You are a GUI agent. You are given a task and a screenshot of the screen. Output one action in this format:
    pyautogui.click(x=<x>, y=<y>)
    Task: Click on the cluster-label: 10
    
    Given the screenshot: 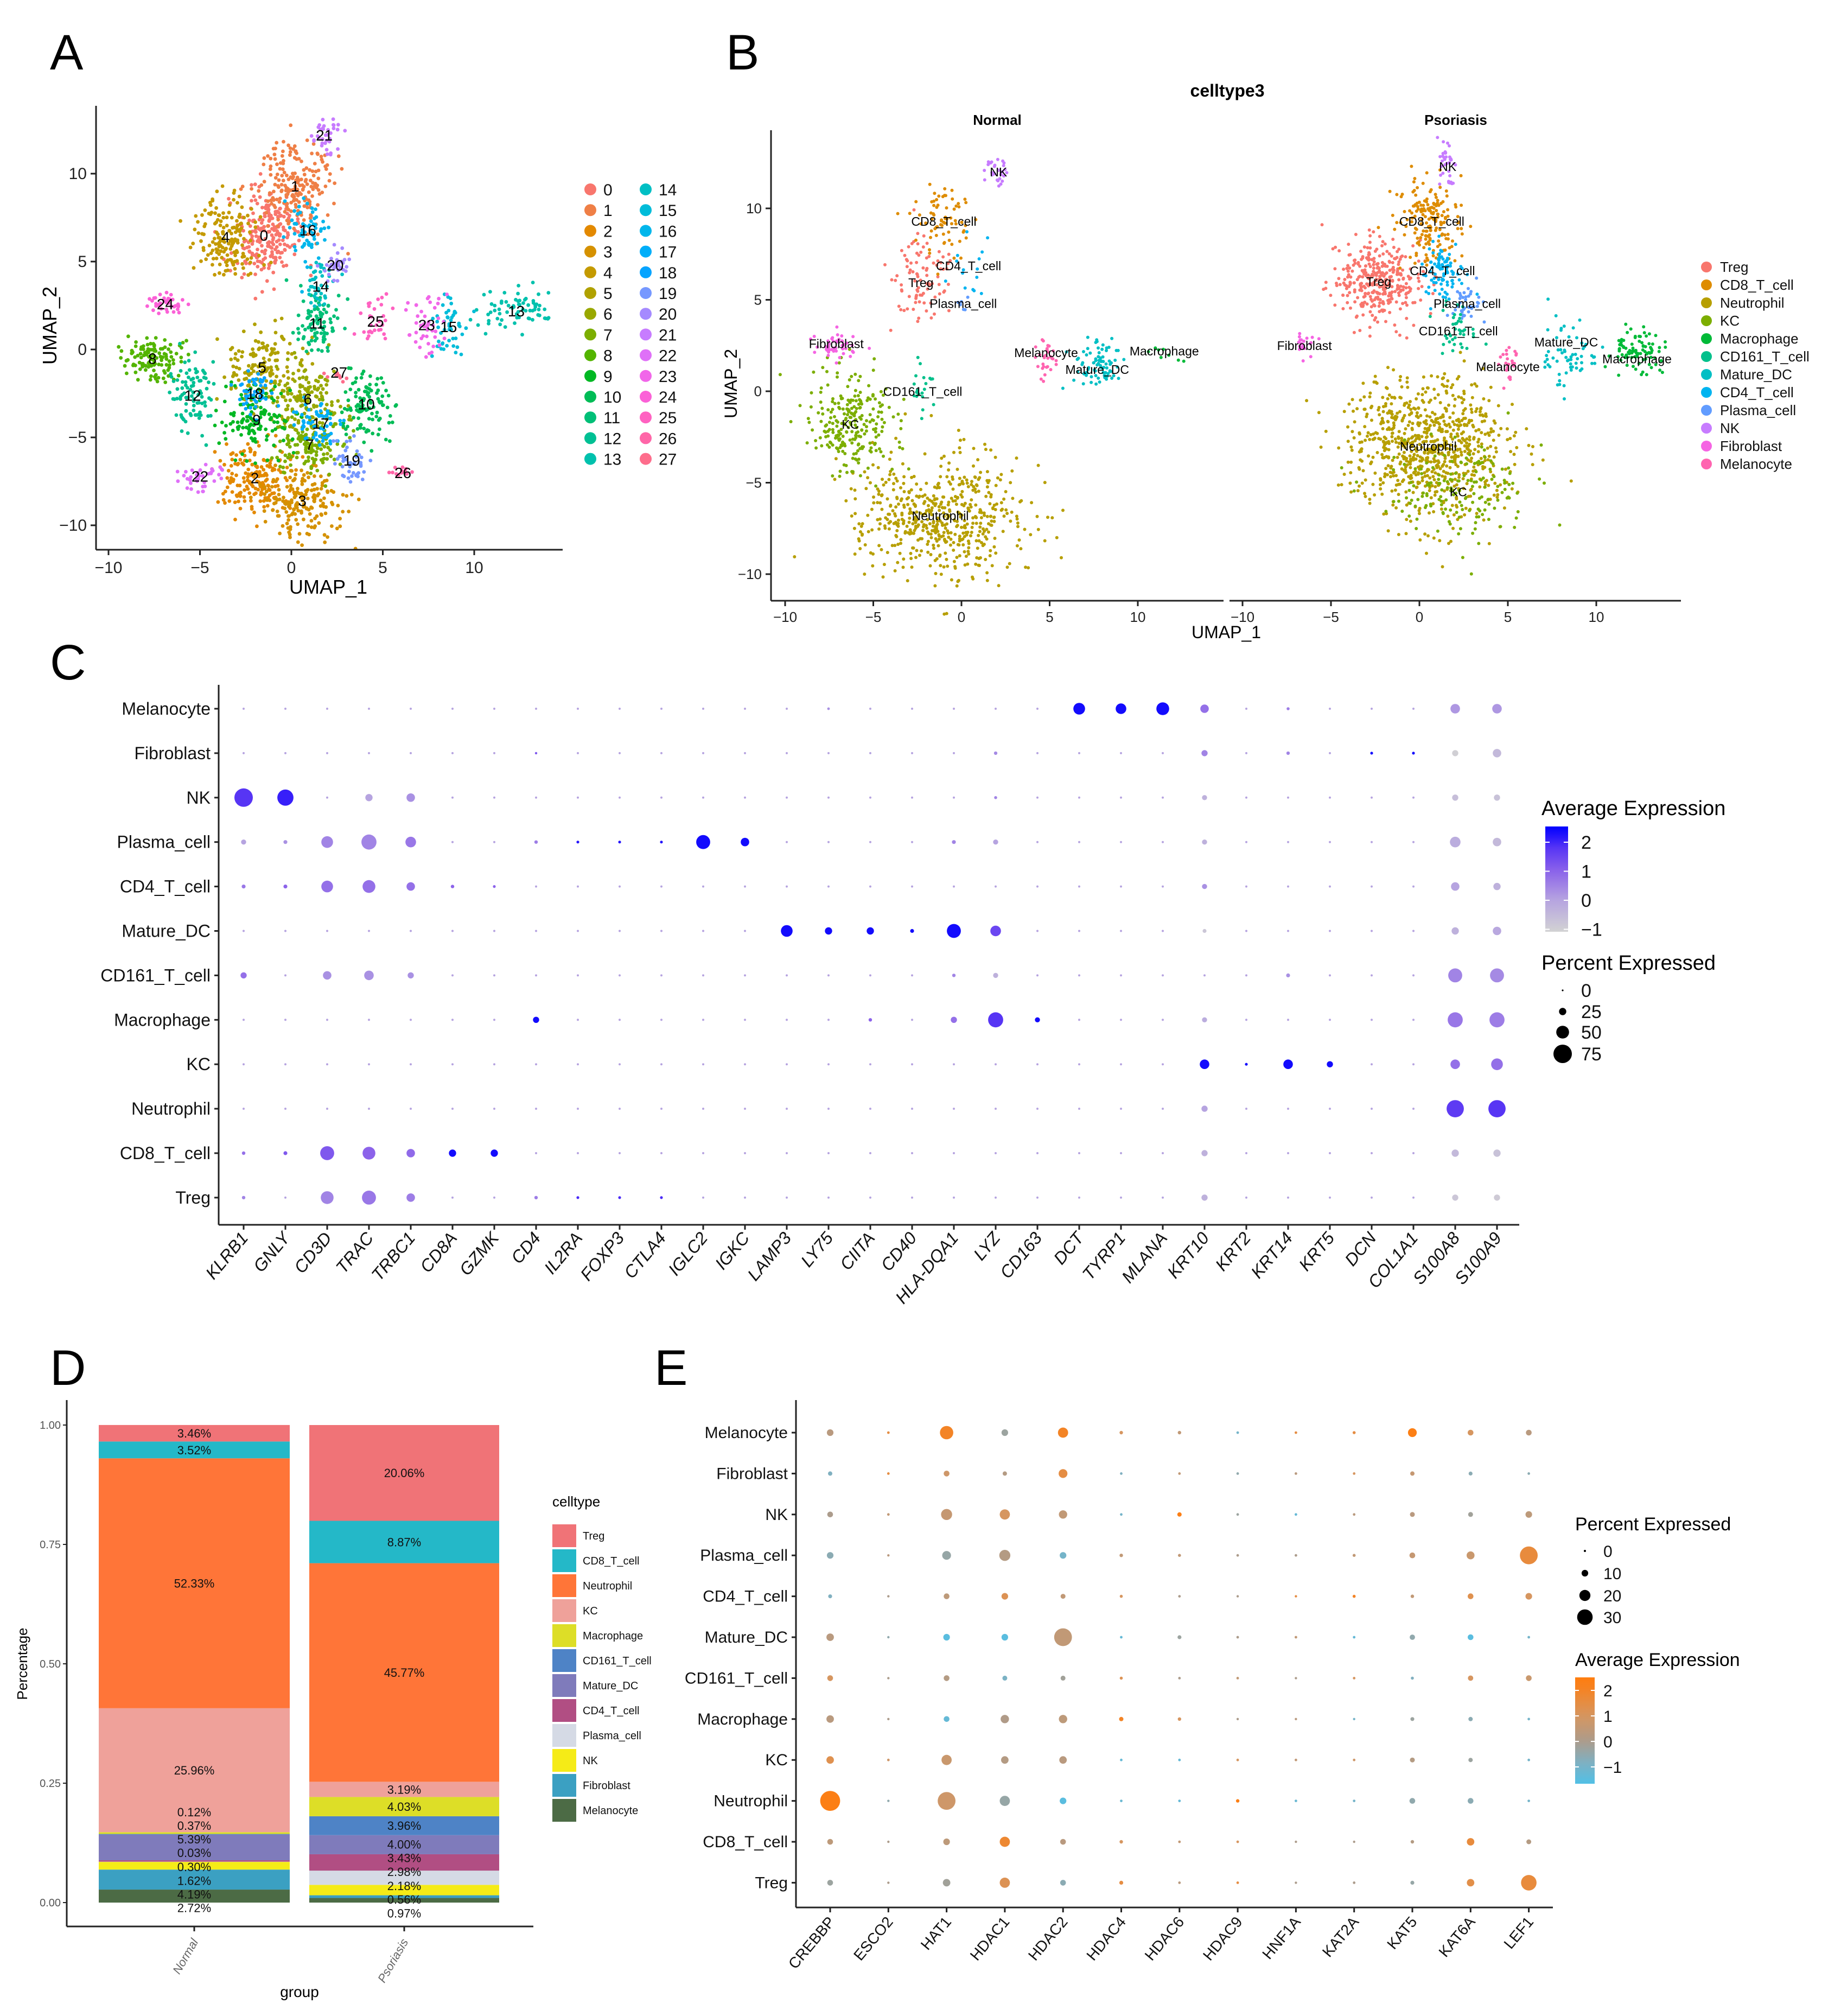 What is the action you would take?
    pyautogui.click(x=366, y=404)
    